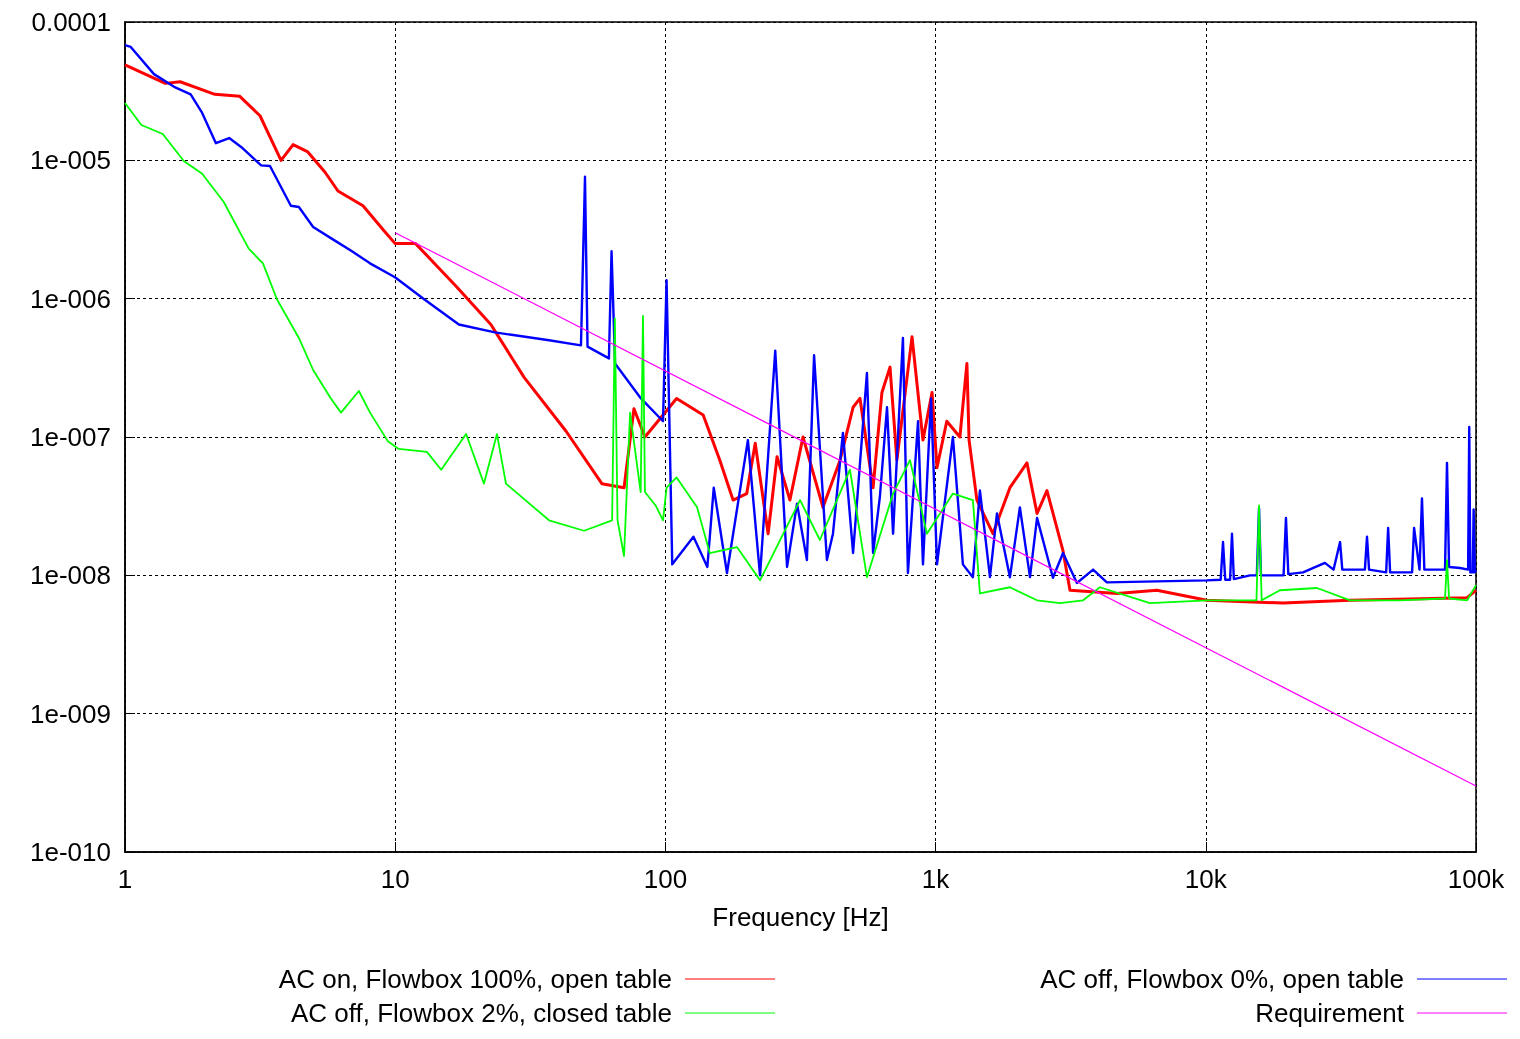 The image size is (1520, 1039). I want to click on y-tick-label: 1e-008, so click(70, 575).